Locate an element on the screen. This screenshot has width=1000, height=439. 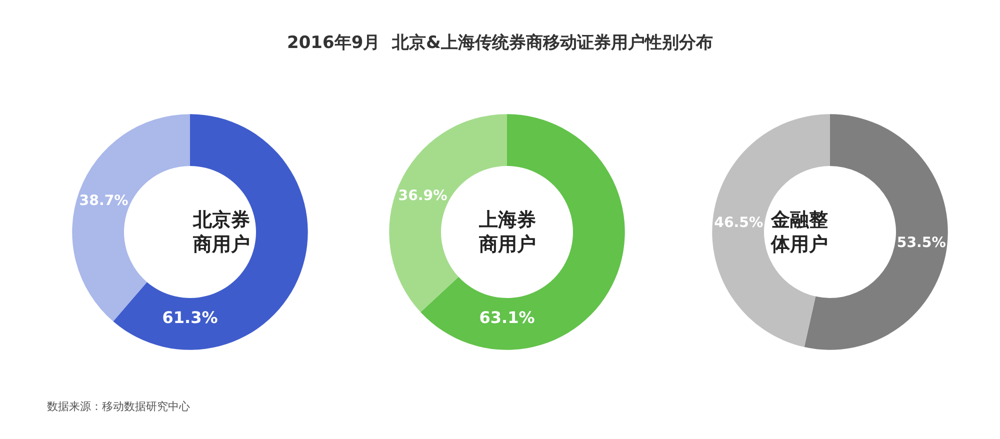
data-label: 61.3% is located at coordinates (190, 318).